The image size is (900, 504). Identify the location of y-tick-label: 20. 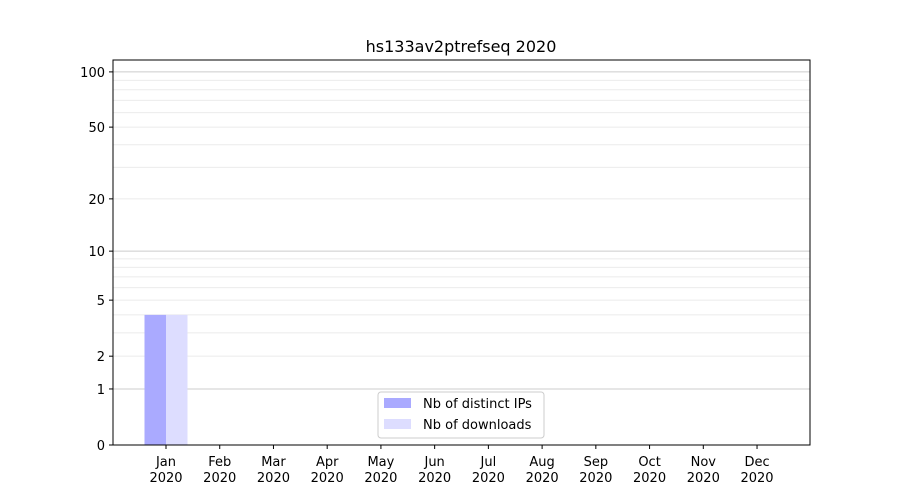
(96, 200).